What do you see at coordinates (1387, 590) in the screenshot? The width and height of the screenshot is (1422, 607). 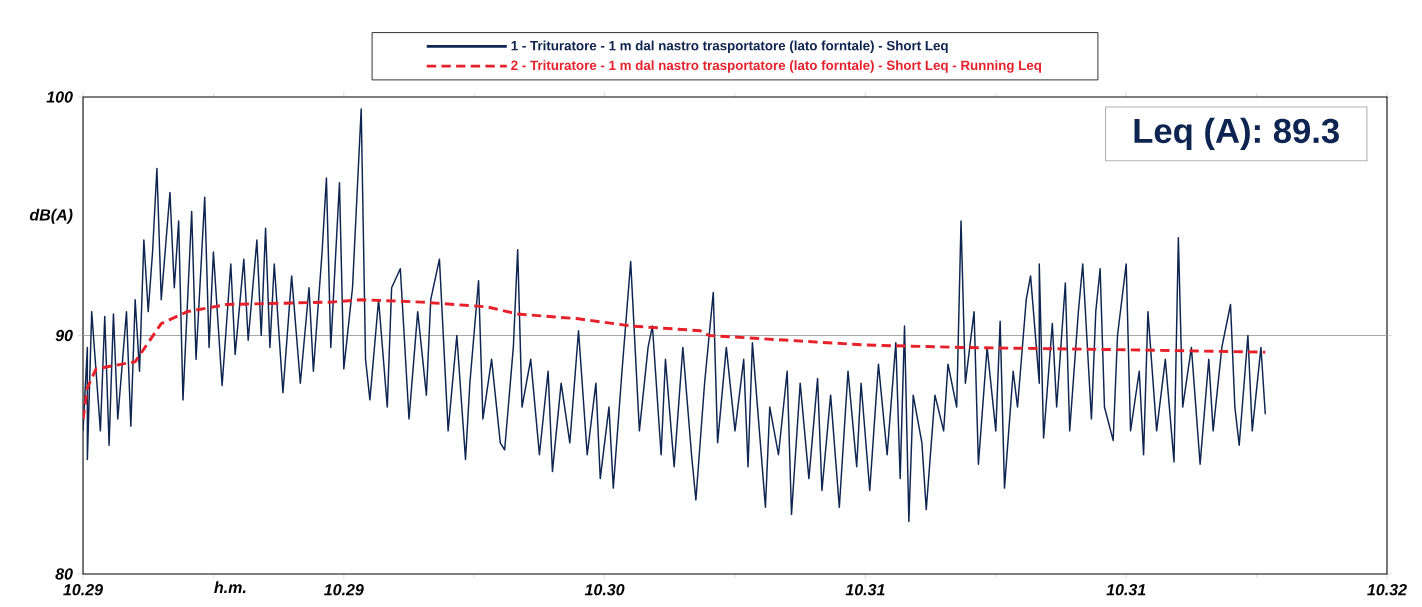 I see `x-tick-label: 10.32` at bounding box center [1387, 590].